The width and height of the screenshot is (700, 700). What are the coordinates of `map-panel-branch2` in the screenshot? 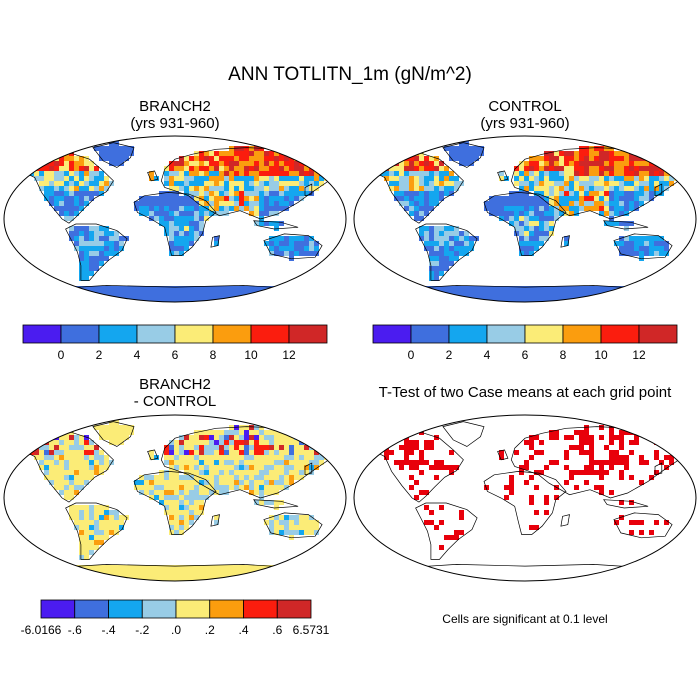 It's located at (175, 219).